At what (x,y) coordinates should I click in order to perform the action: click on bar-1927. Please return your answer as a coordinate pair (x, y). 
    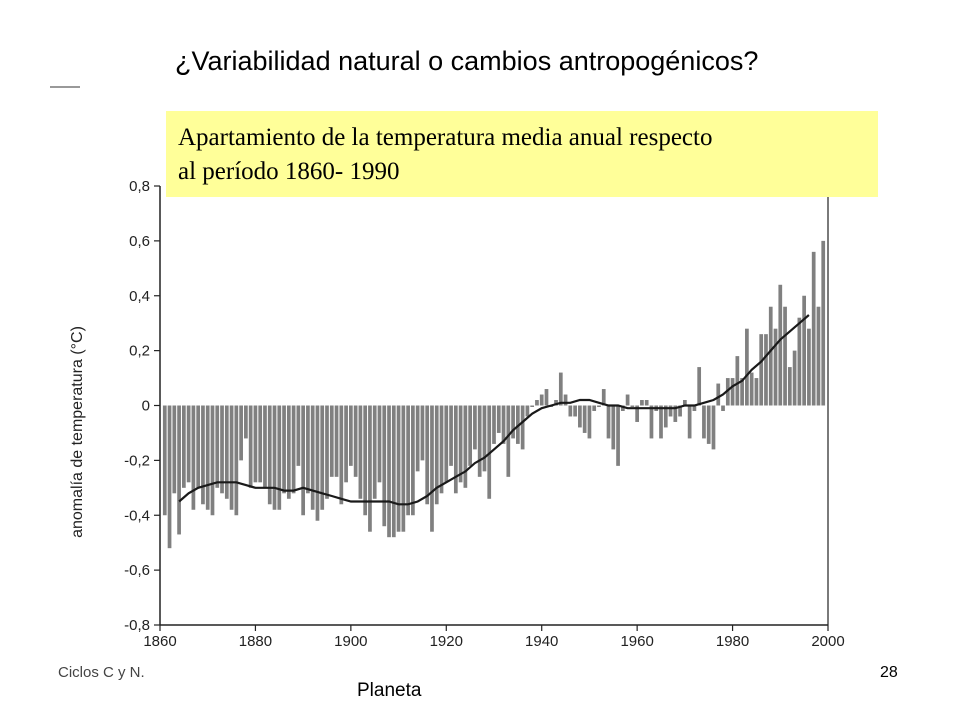
    Looking at the image, I should click on (479, 441).